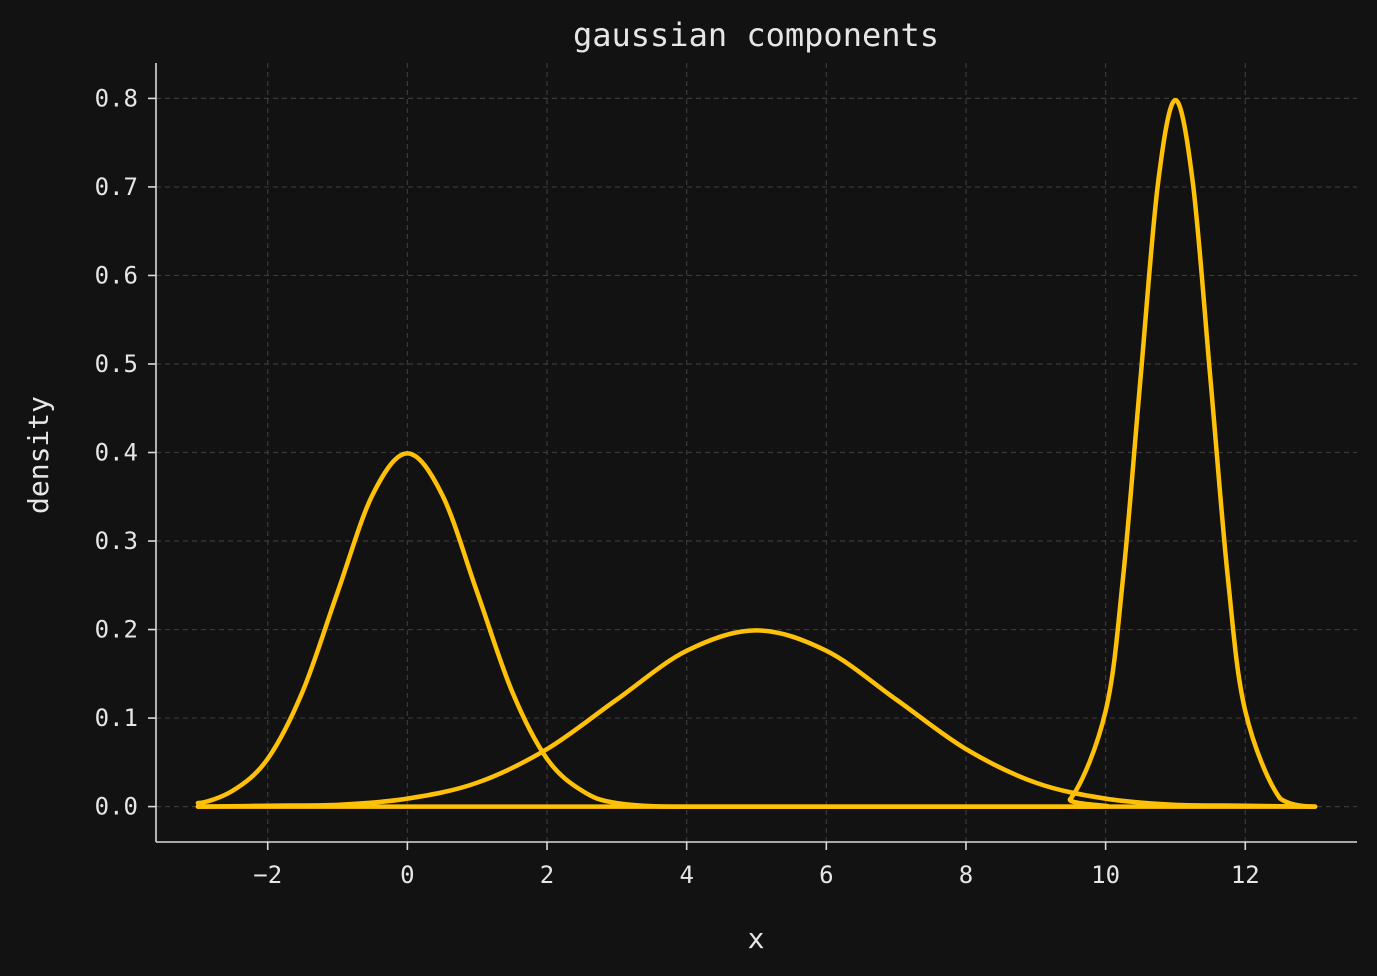  Describe the element at coordinates (1105, 875) in the screenshot. I see `x-tick-label: 10` at that location.